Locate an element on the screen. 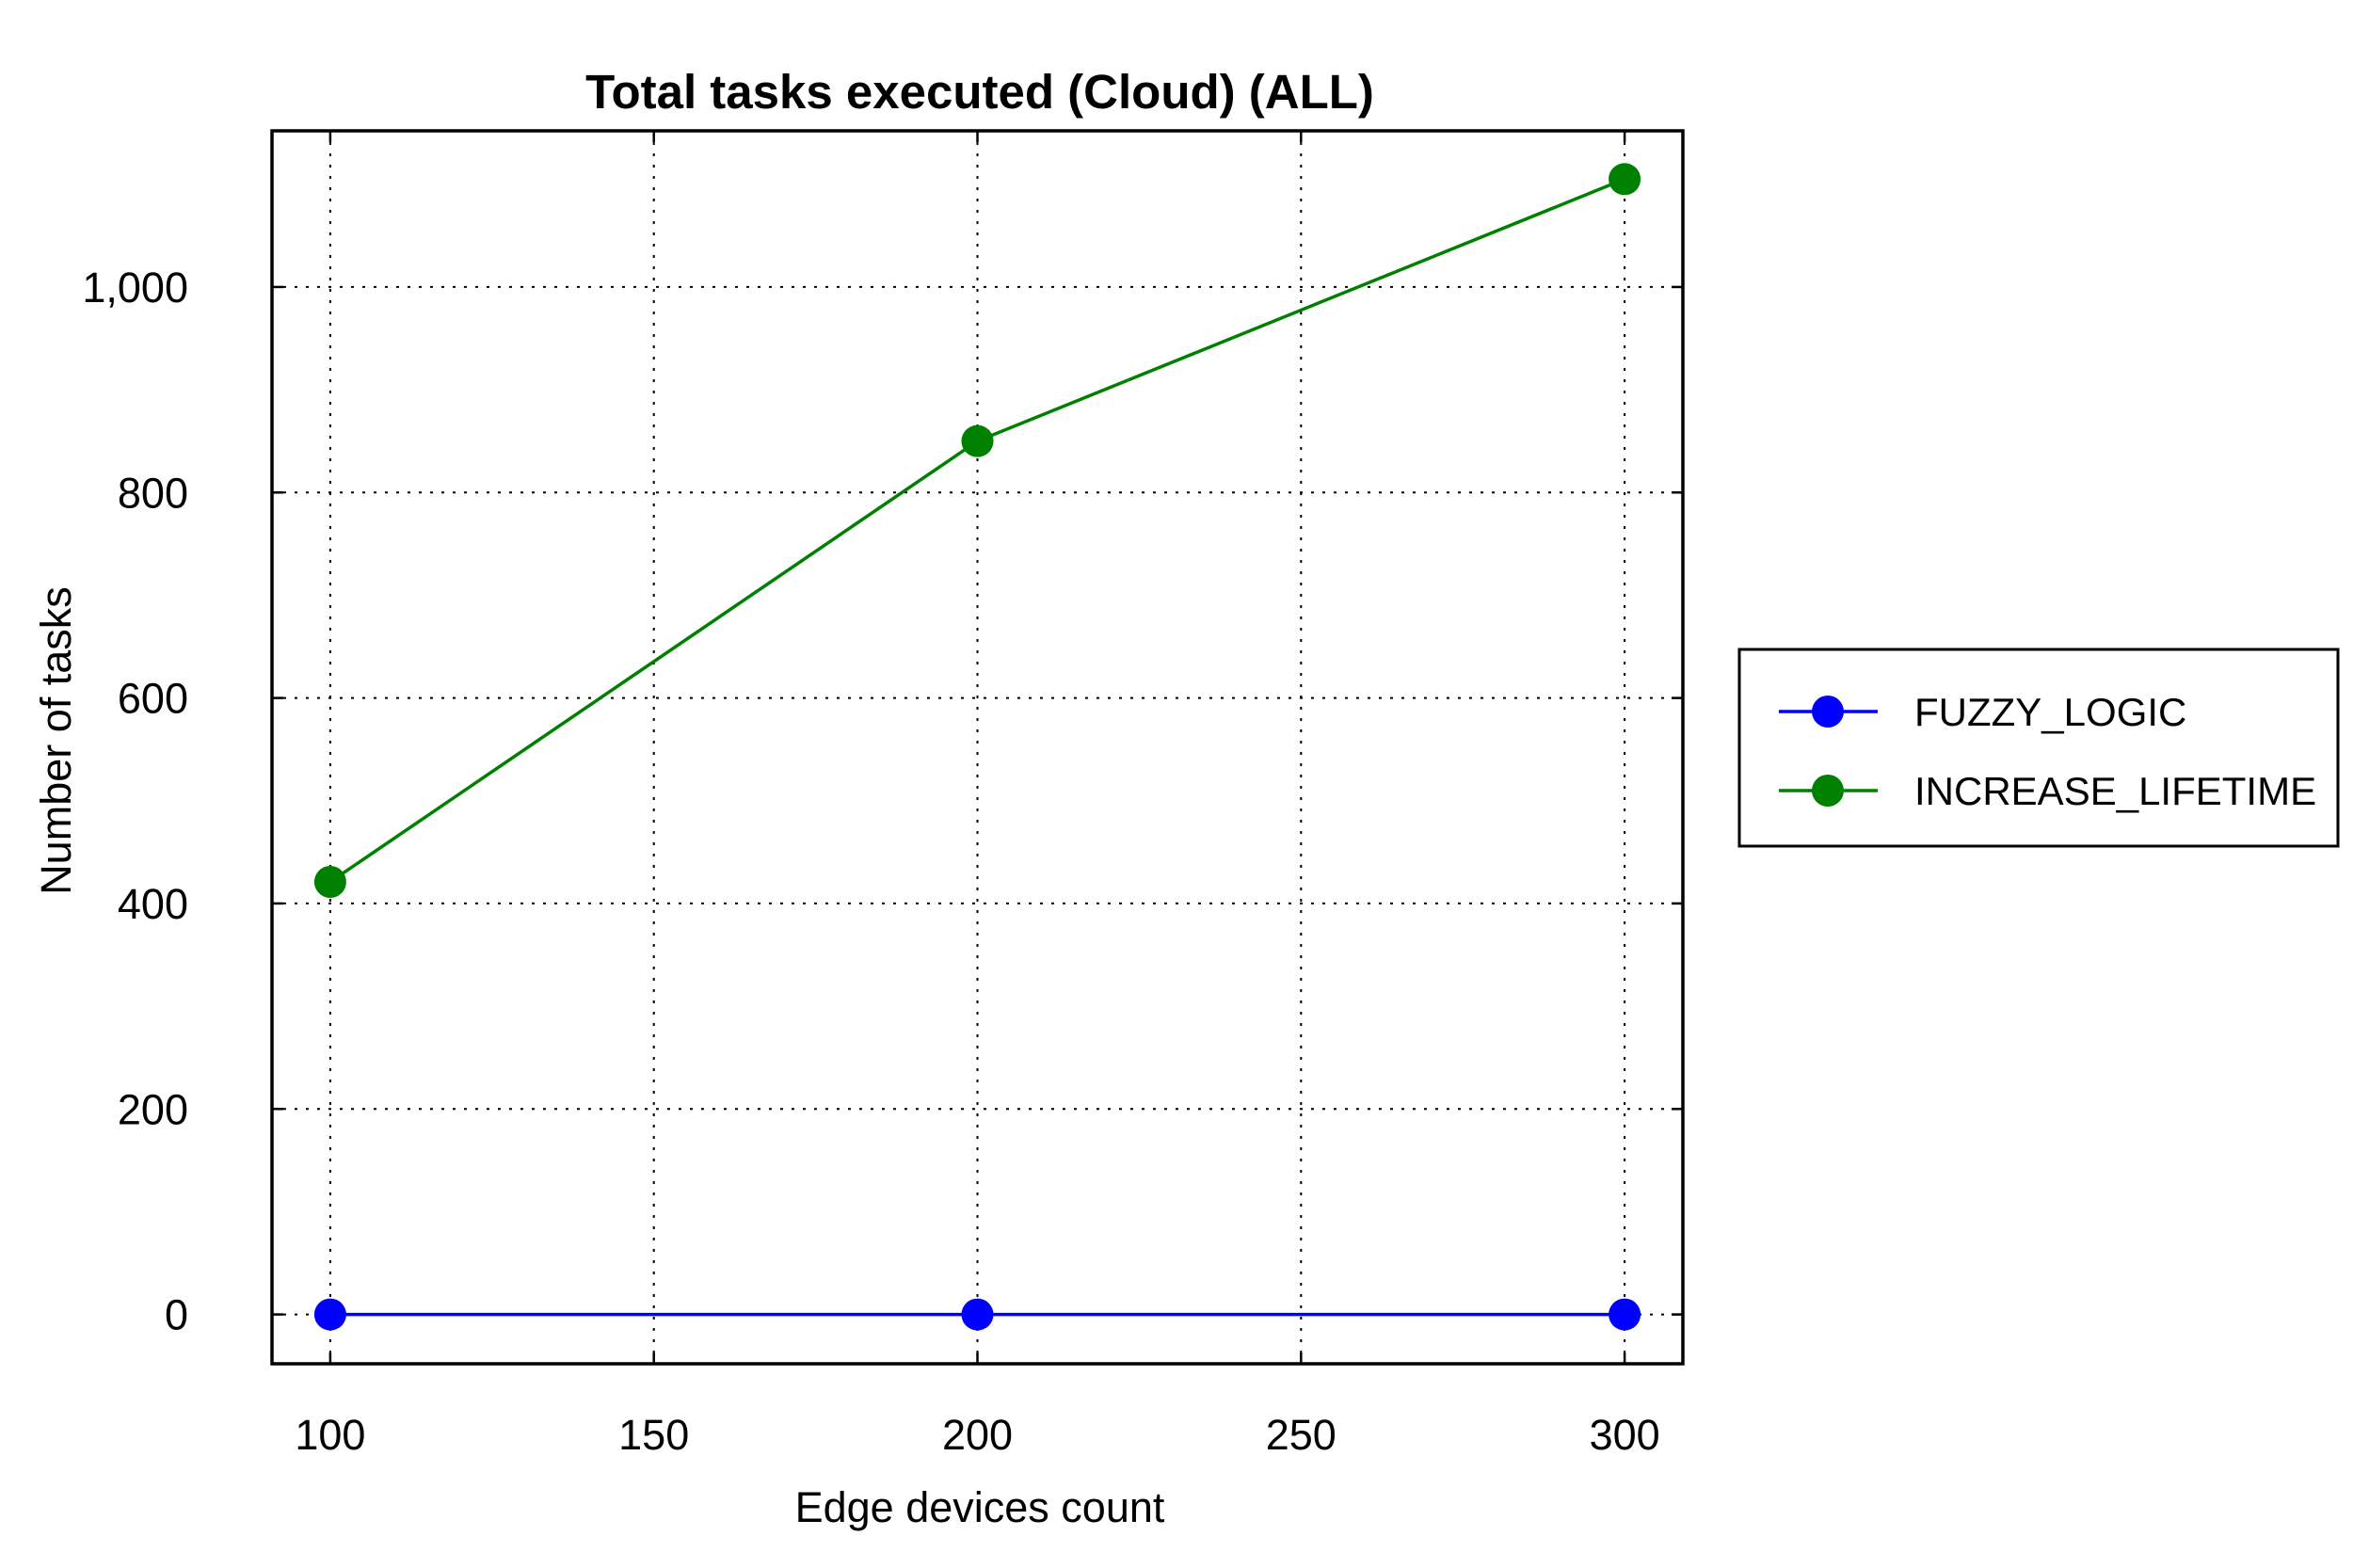  x-tick-label: 150 is located at coordinates (653, 1435).